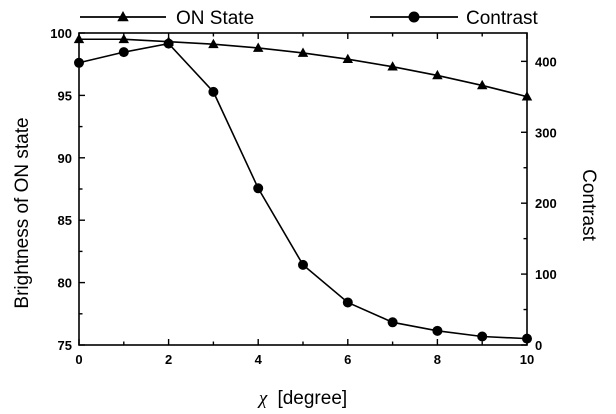 This screenshot has height=414, width=616. What do you see at coordinates (259, 359) in the screenshot?
I see `x-tick-label: 4` at bounding box center [259, 359].